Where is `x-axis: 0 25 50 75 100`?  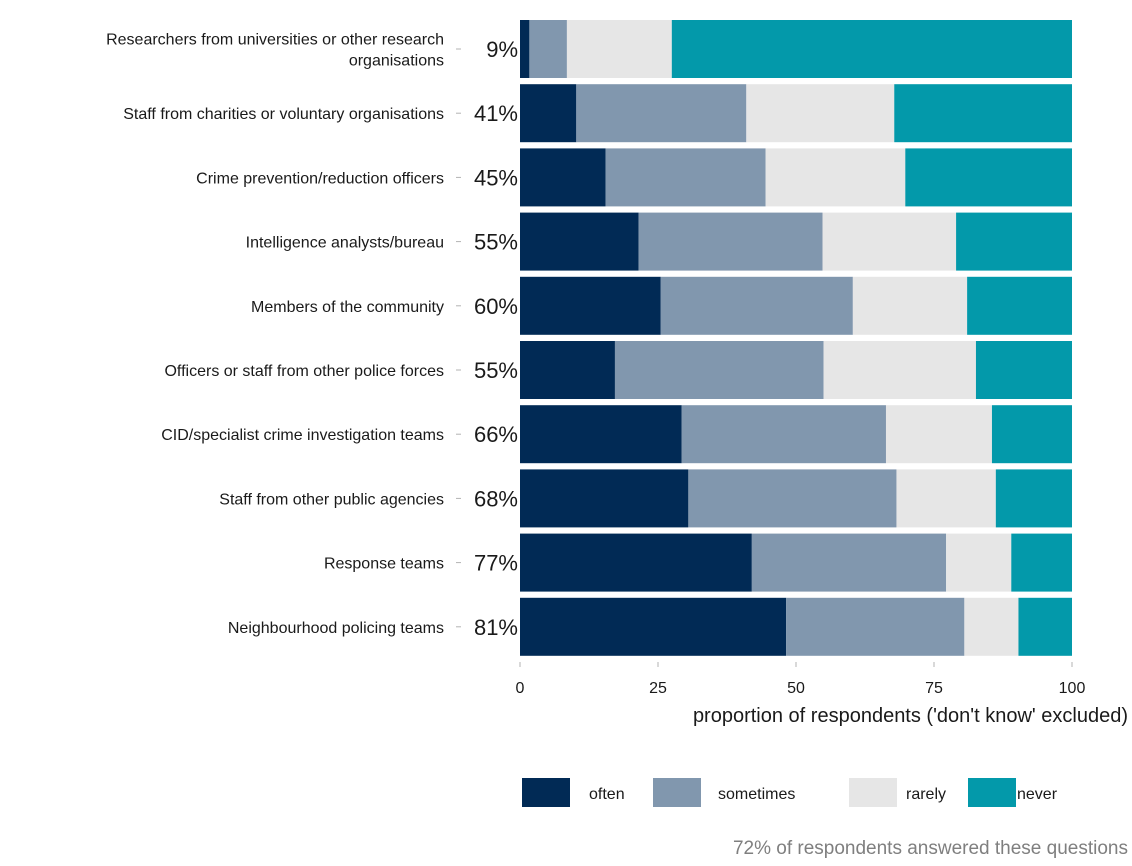
x-axis: 0 25 50 75 100 is located at coordinates (801, 679).